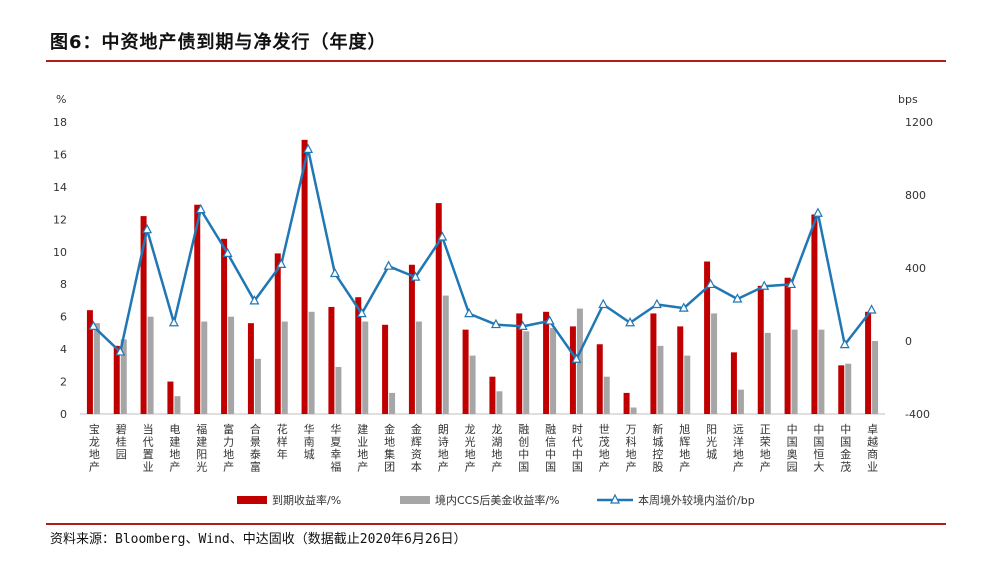 This screenshot has height=567, width=993. I want to click on x-category-label: 旭辉地产, so click(684, 448).